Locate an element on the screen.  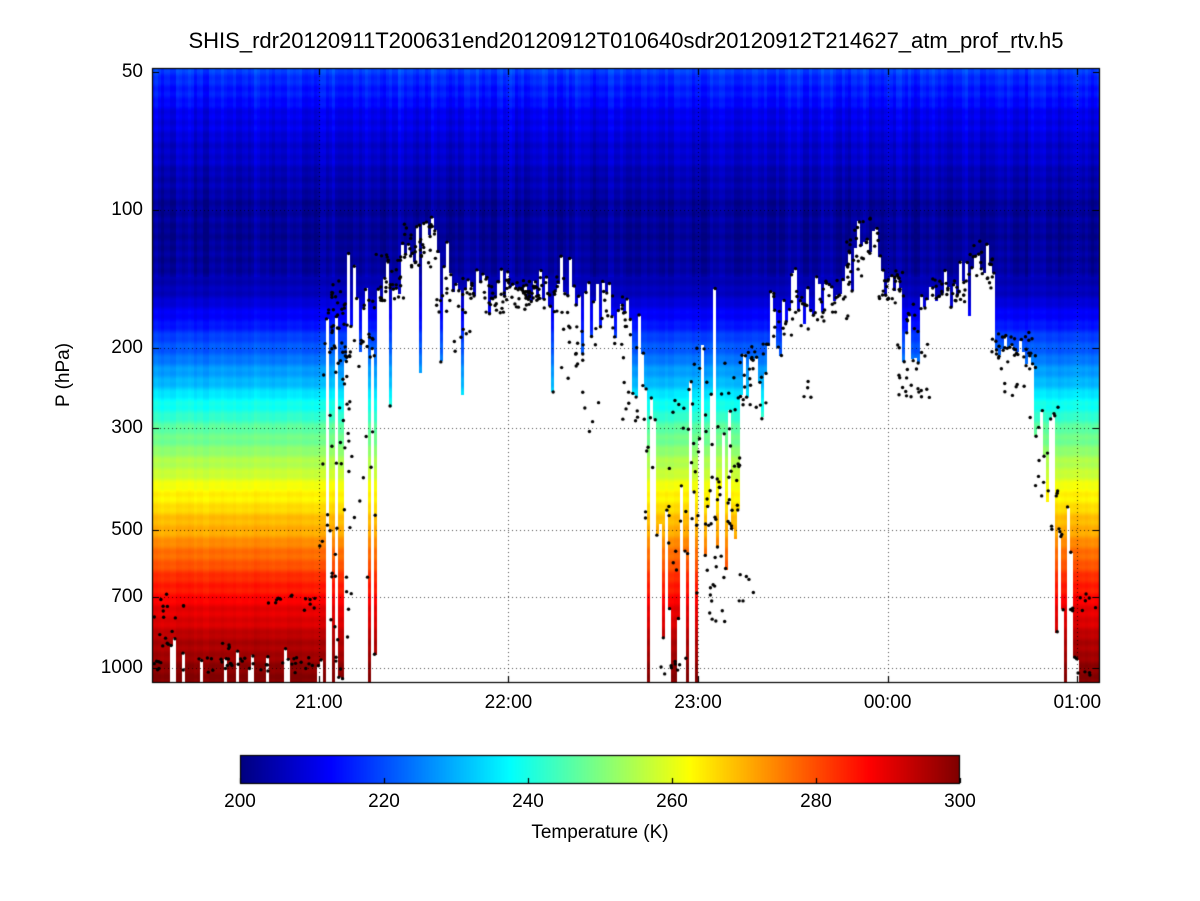
colorbar-tick-label: 240 is located at coordinates (528, 801).